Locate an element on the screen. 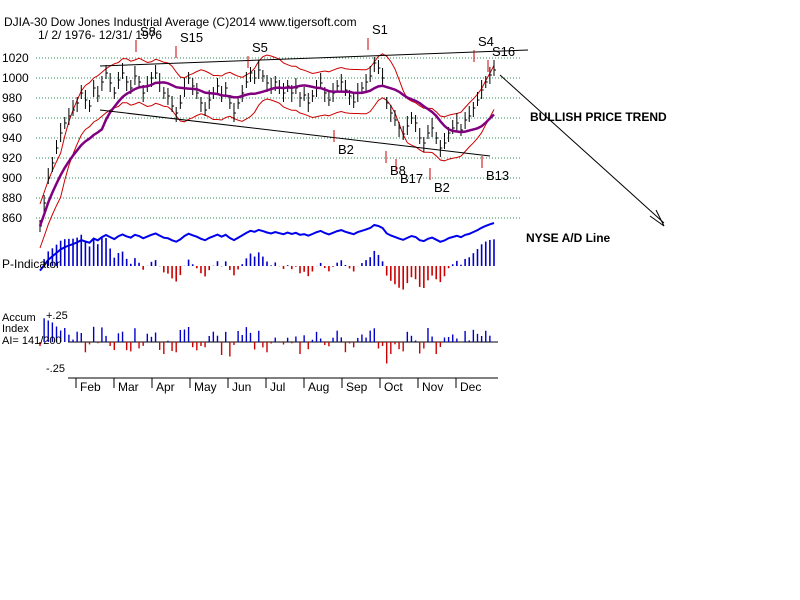 Image resolution: width=800 pixels, height=600 pixels. index-label: Index is located at coordinates (15, 329).